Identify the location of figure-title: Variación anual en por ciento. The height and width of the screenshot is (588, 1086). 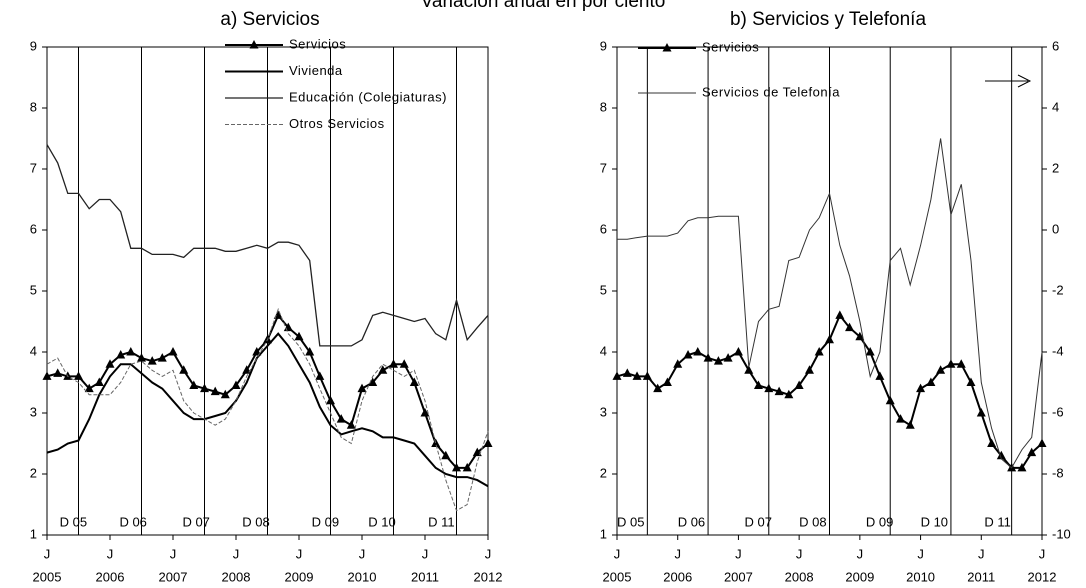
(543, 6).